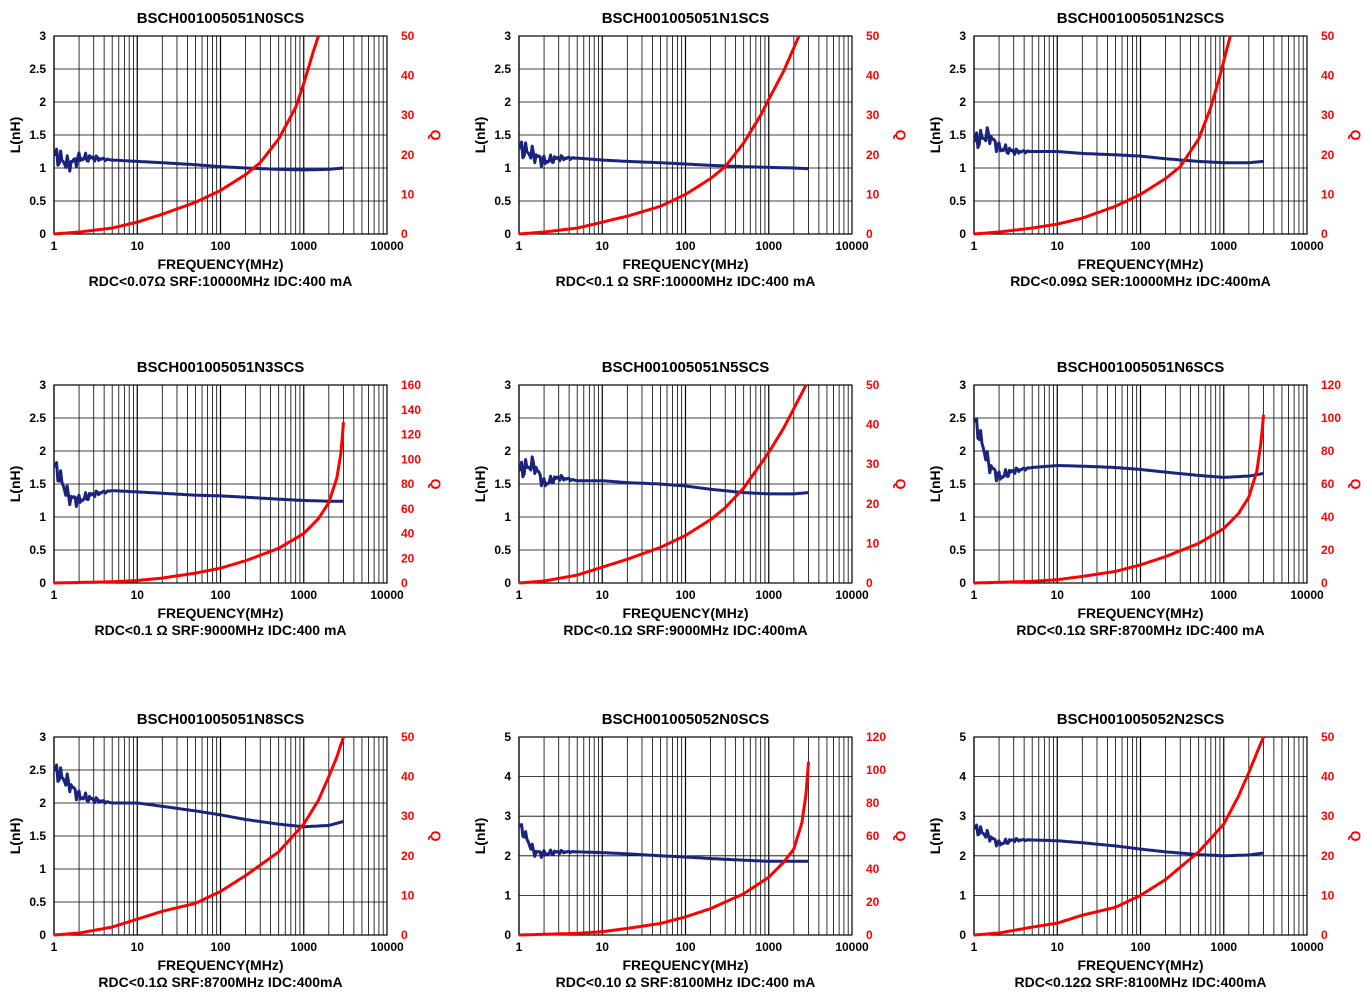 This screenshot has height=994, width=1372. I want to click on spec-line: RDC<0.09Ω SER:10000MHz IDC:400mA, so click(1140, 281).